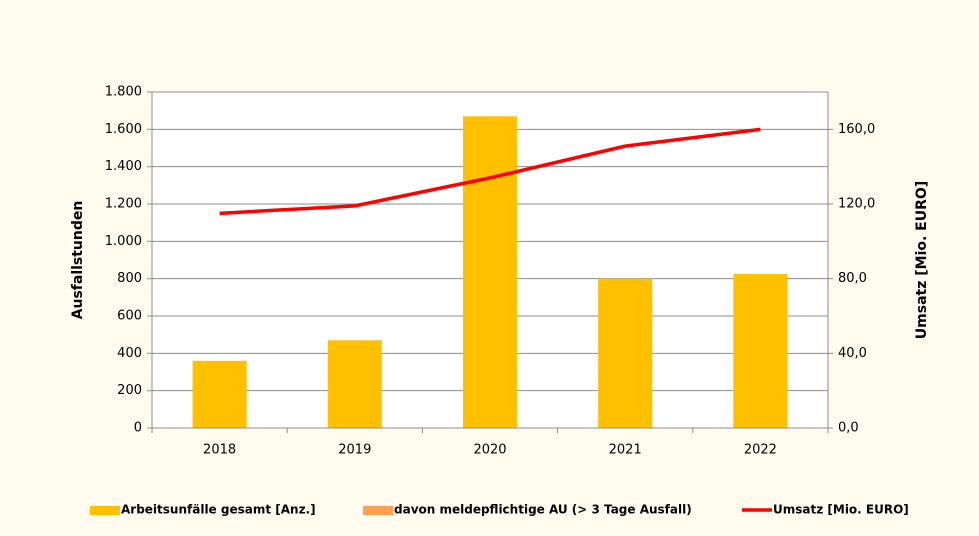 Image resolution: width=979 pixels, height=536 pixels. What do you see at coordinates (922, 260) in the screenshot?
I see `y2-axis-label: Umsatz [Mio. EURO]` at bounding box center [922, 260].